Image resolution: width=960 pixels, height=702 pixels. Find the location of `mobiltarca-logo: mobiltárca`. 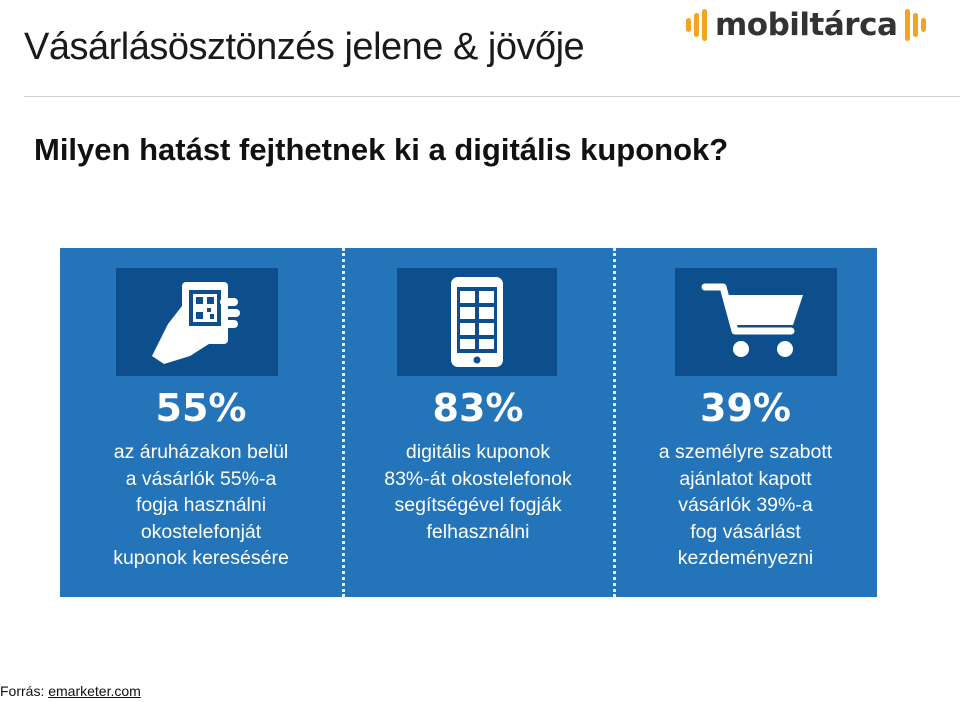

mobiltarca-logo: mobiltárca is located at coordinates (821, 25).